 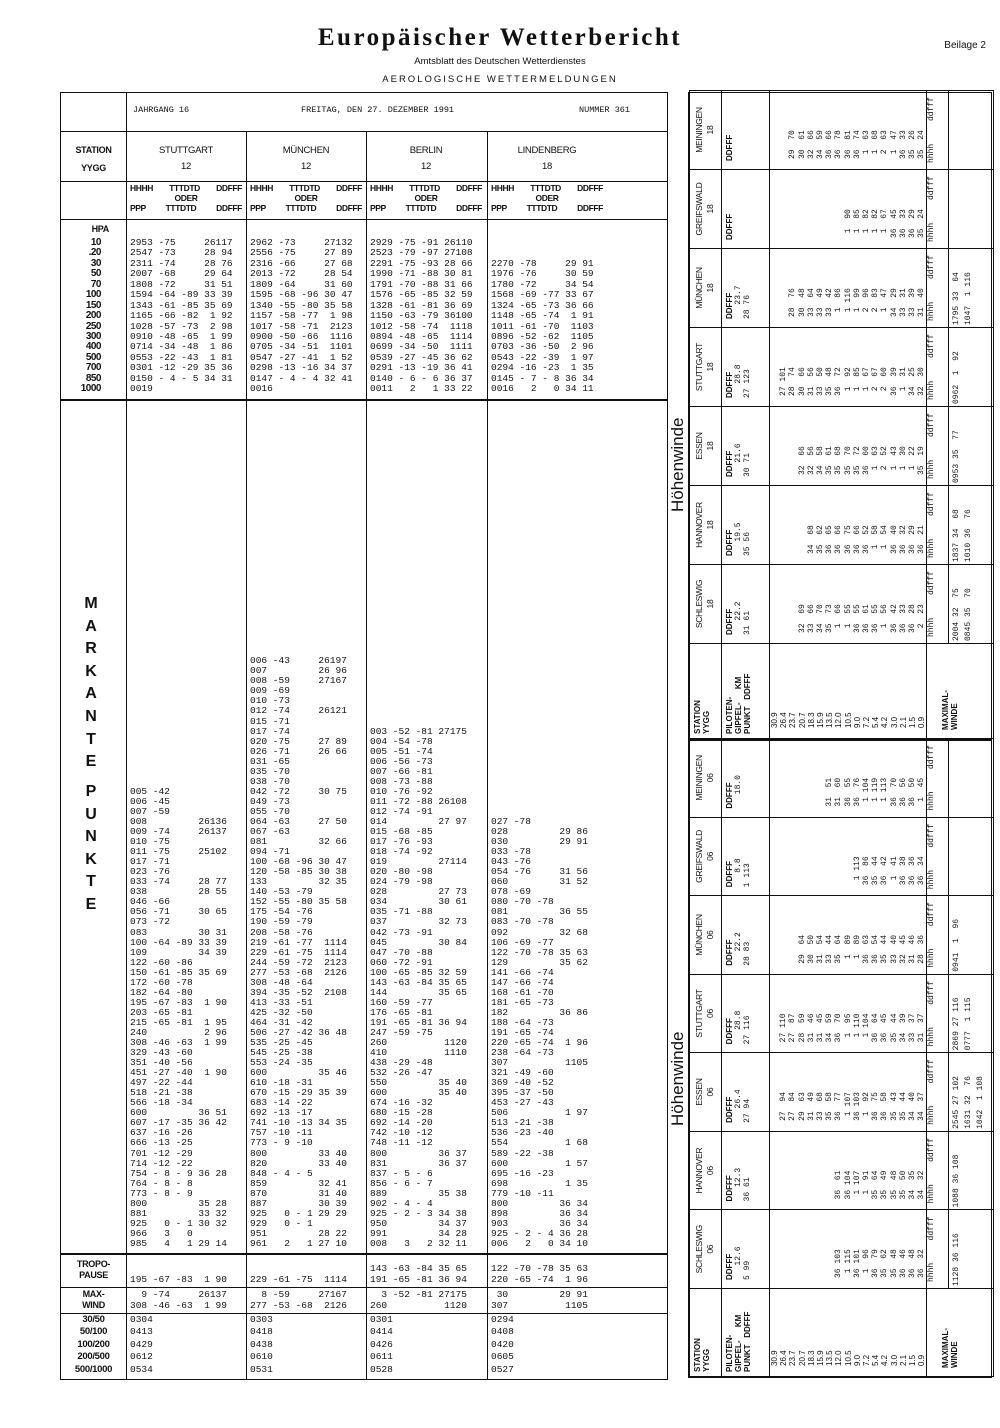 I want to click on markante-row: 007 26 96, so click(x=298, y=671).